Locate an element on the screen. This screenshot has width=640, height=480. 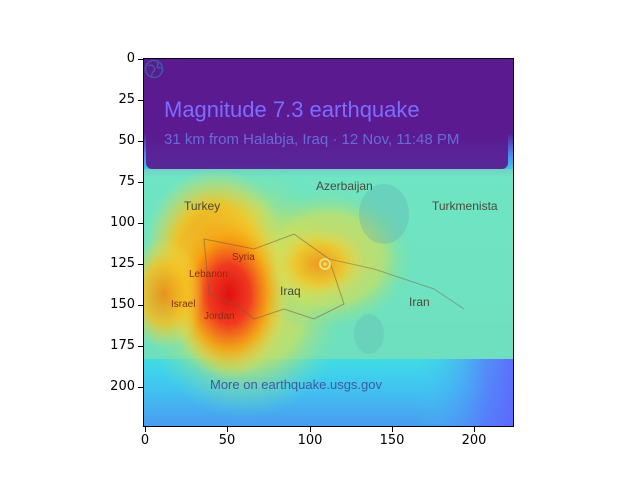
map-label-jordan: Jordan is located at coordinates (219, 316).